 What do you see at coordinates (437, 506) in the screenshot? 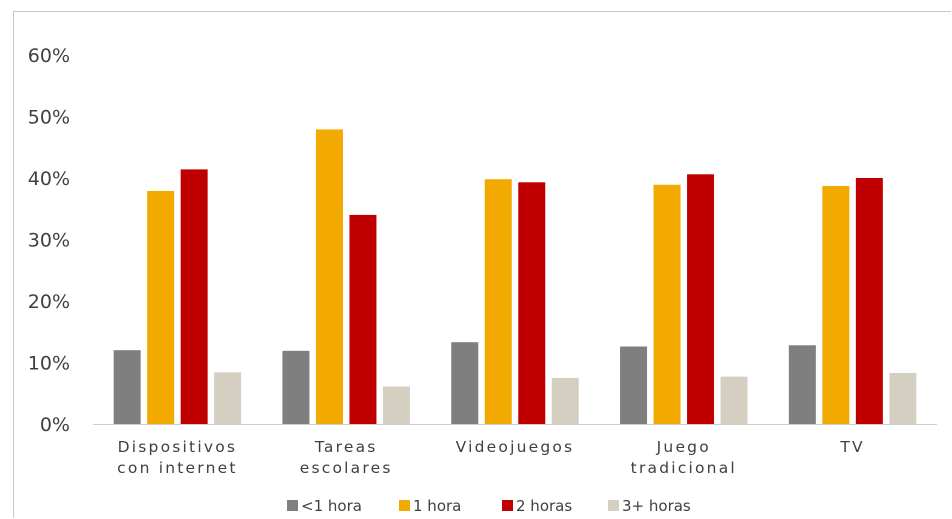
I see `legend-label: 1 hora` at bounding box center [437, 506].